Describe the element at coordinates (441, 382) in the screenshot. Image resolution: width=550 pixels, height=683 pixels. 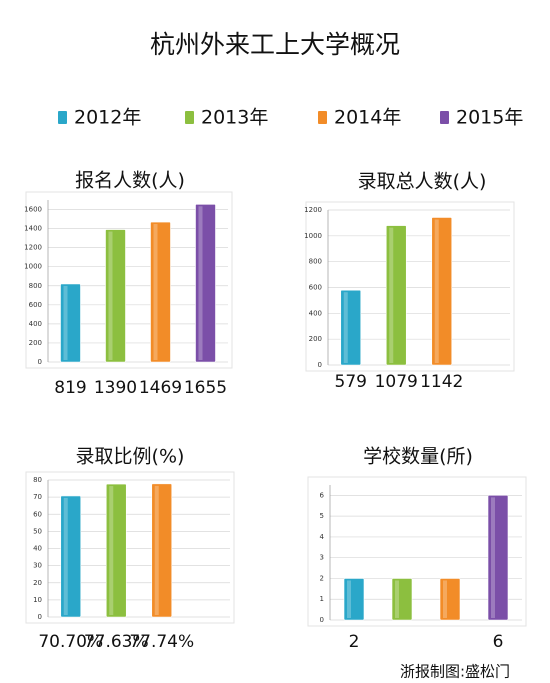
I see `value-label: 1142` at that location.